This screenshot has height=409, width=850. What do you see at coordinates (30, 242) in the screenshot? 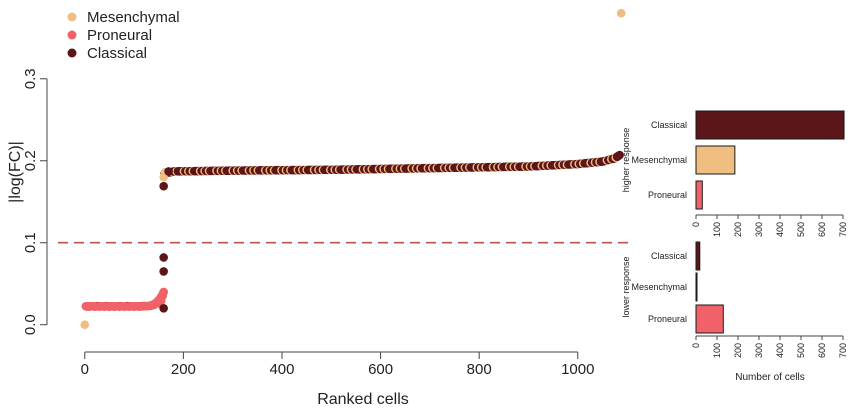
I see `y-tick-label: 0.1` at bounding box center [30, 242].